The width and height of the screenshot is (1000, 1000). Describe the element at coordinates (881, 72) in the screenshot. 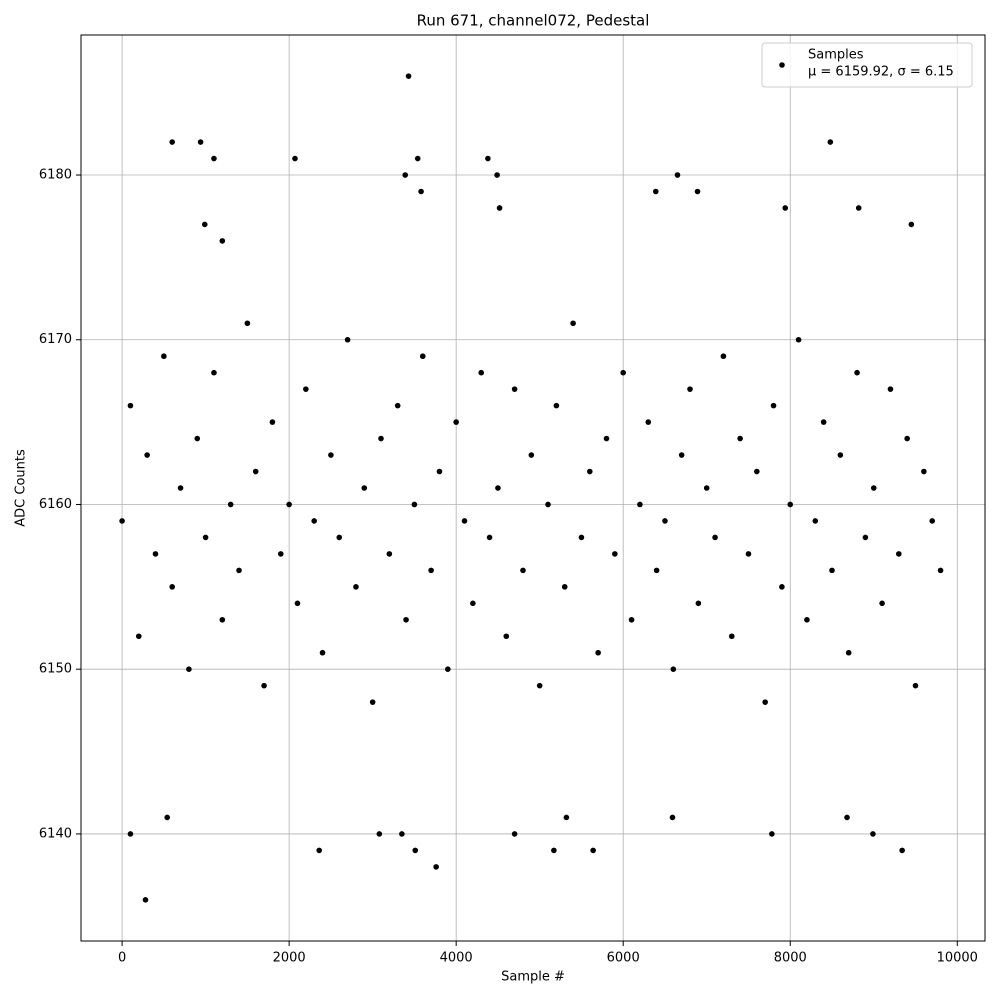

I see `legend-note: μ = 6159.92, σ = 6.15` at that location.